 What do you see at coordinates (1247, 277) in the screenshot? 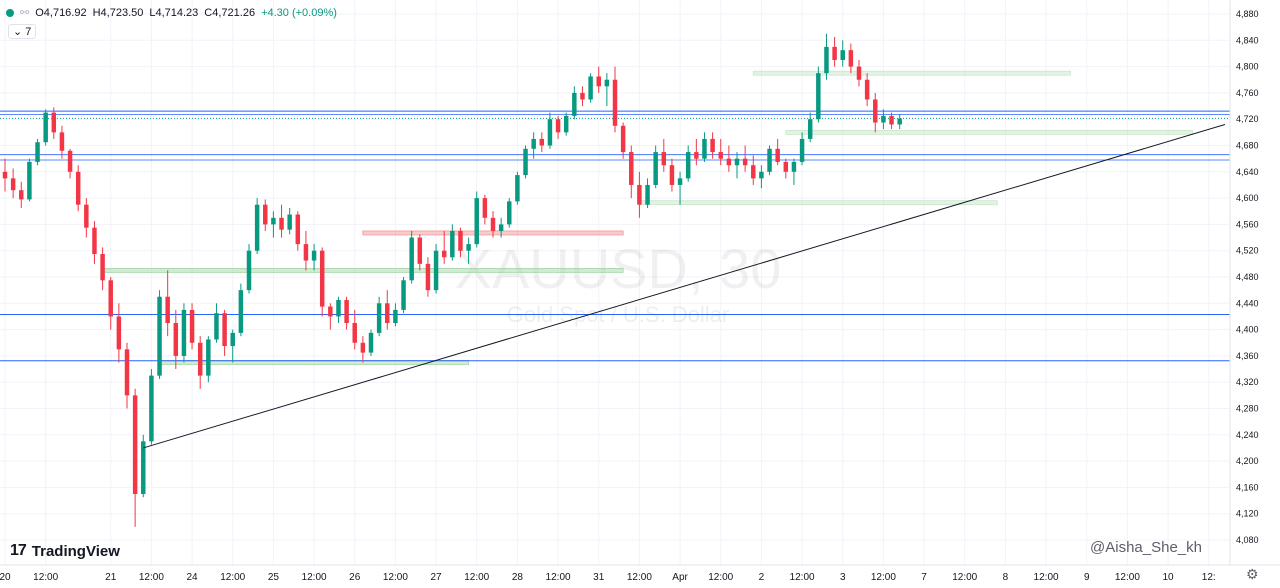
I see `price-tick-label: 4,480` at bounding box center [1247, 277].